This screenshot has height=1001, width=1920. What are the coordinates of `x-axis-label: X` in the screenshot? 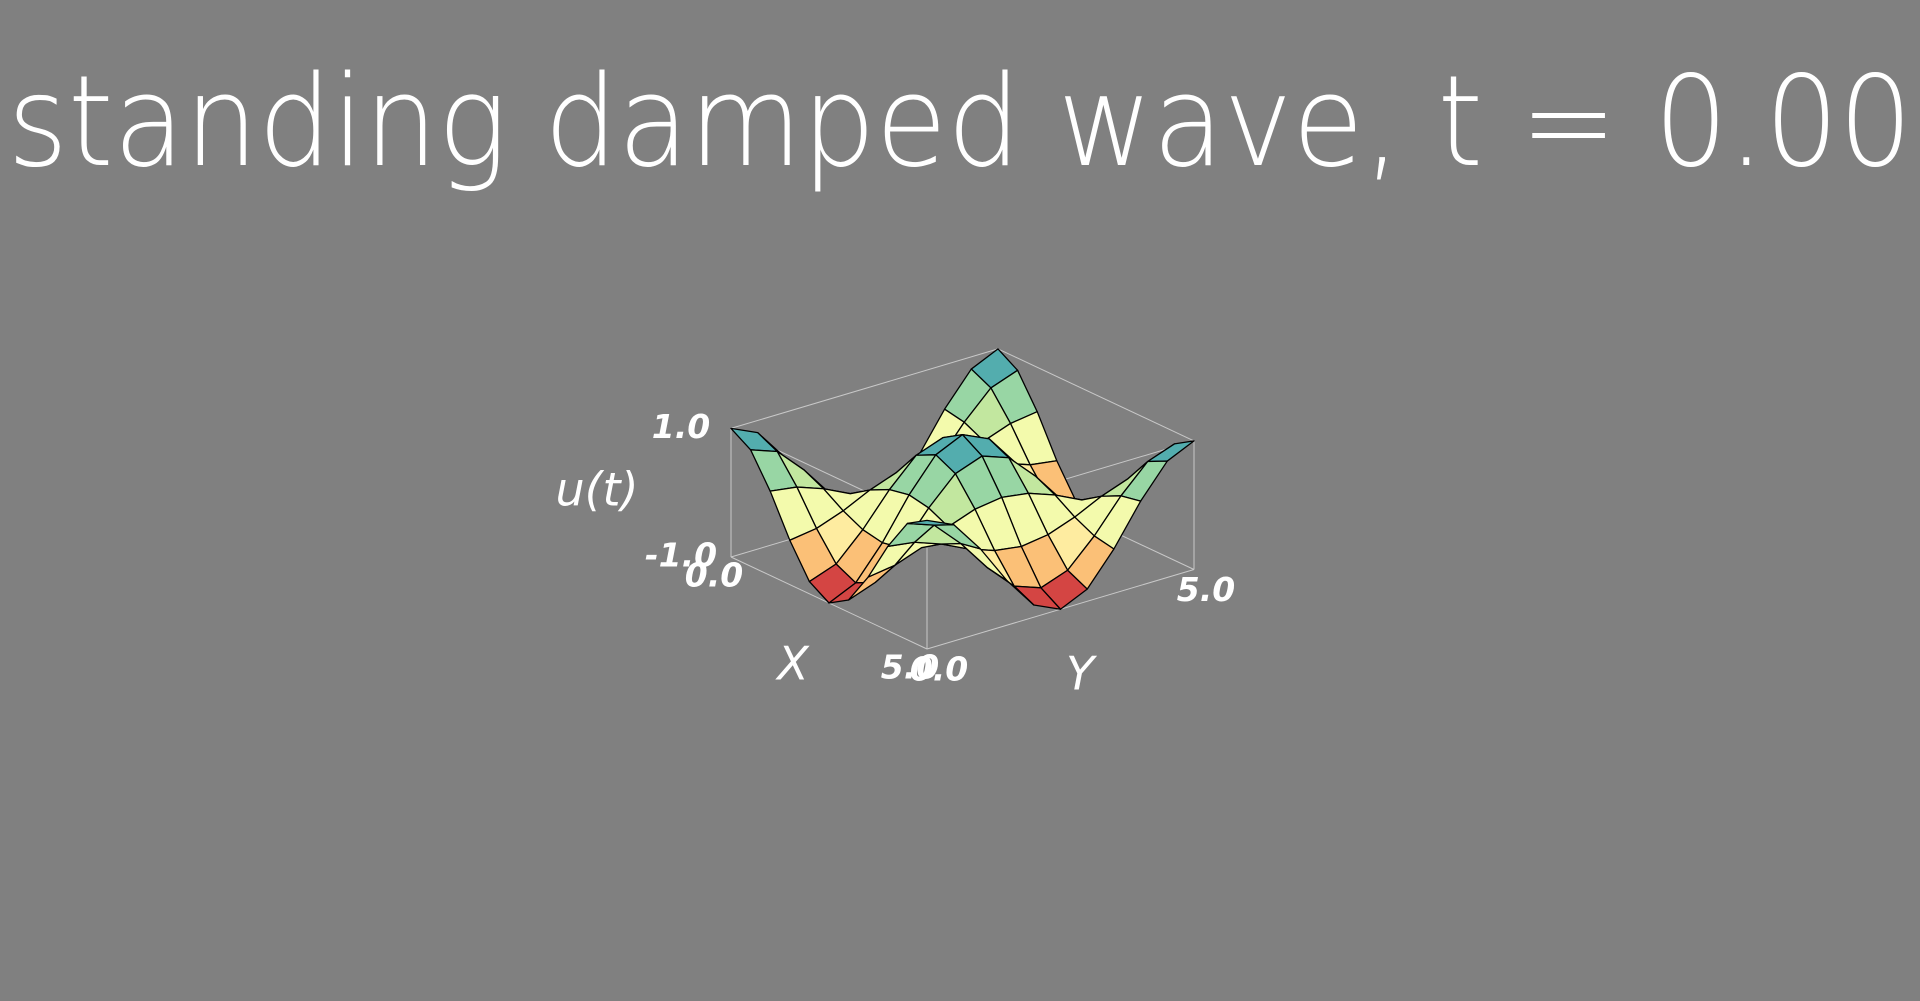 It's located at (792, 664).